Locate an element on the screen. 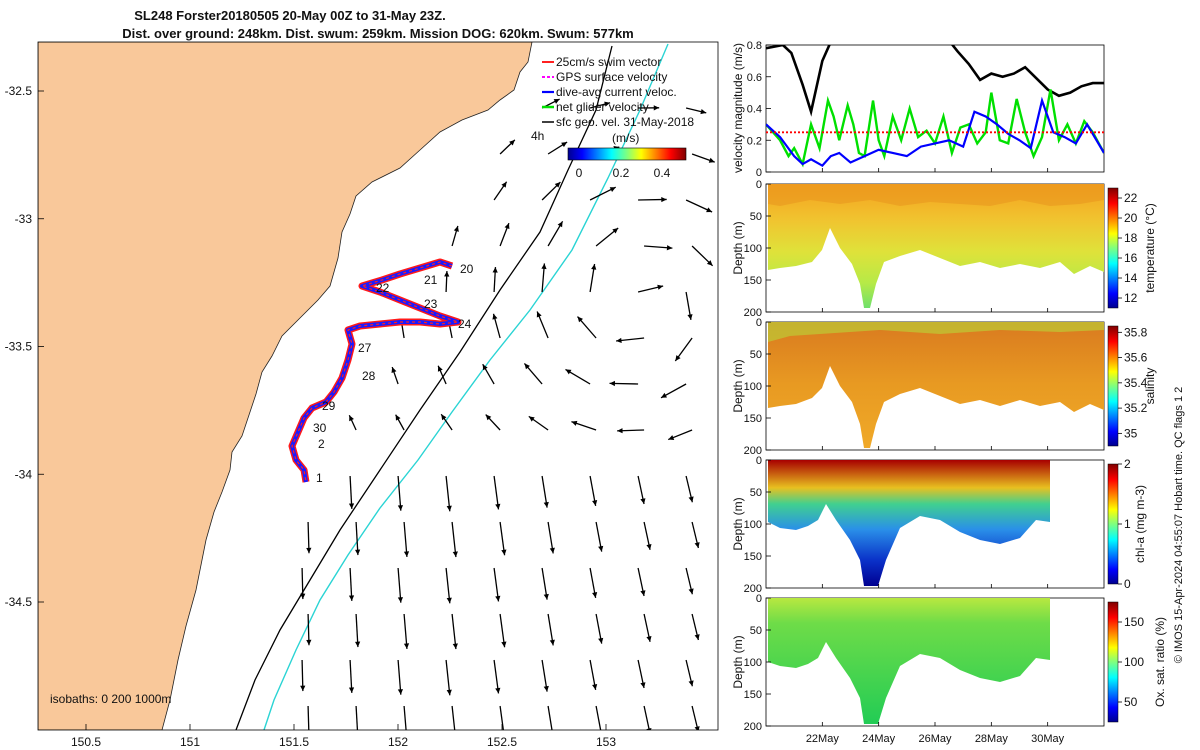 This screenshot has width=1200, height=750. cbar-tick: 100 is located at coordinates (1134, 662).